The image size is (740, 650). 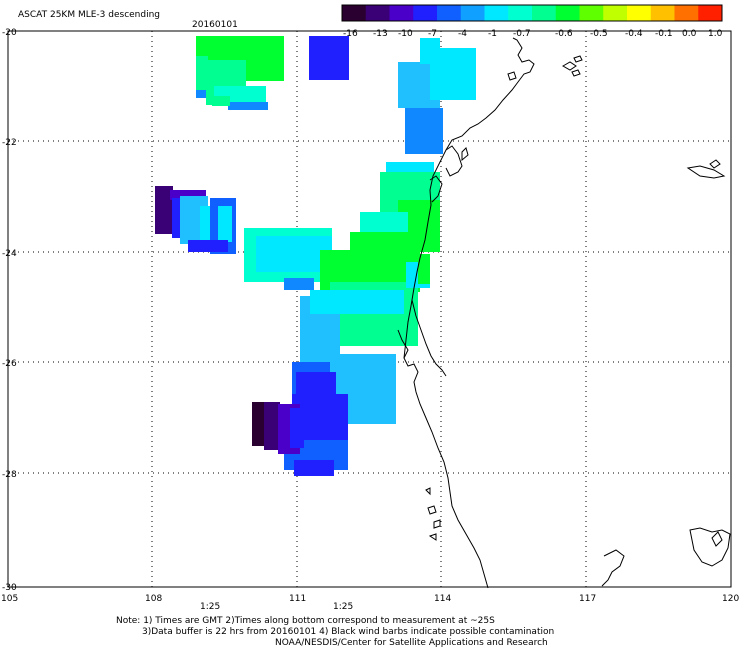 What do you see at coordinates (89, 15) in the screenshot?
I see `map-title: ASCAT 25KM MLE-3 descending` at bounding box center [89, 15].